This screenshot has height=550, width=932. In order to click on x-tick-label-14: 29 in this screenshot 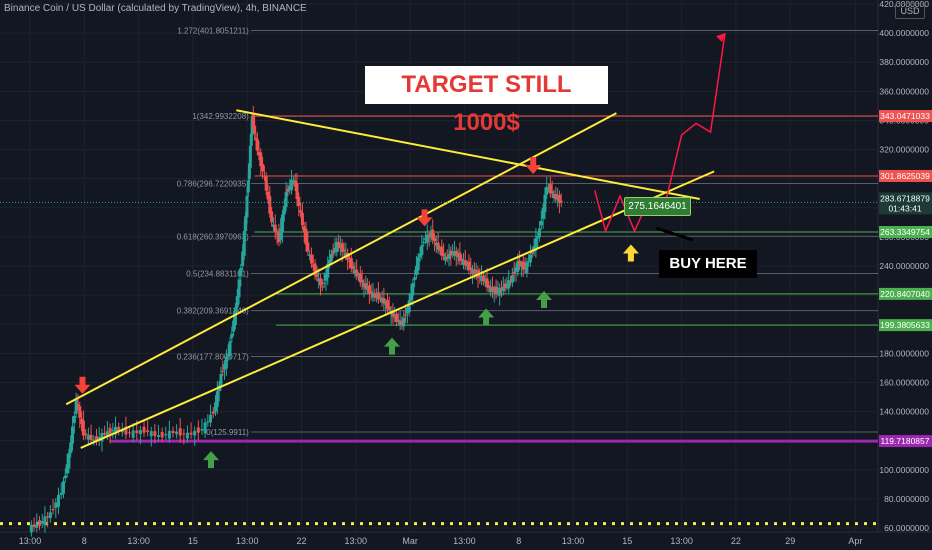, I will do `click(790, 541)`.